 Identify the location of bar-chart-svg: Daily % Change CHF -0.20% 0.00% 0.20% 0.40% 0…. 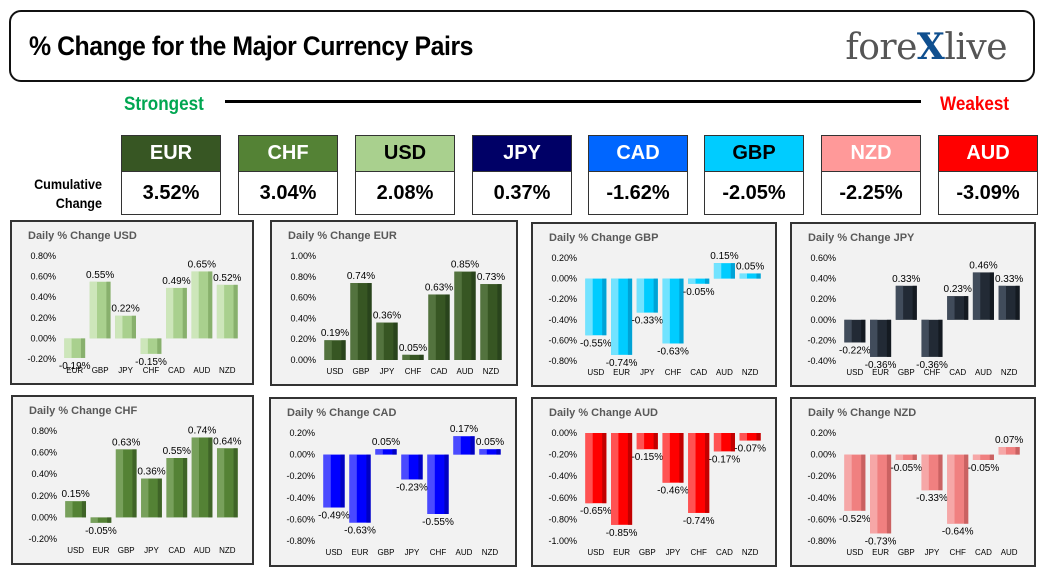
(132, 480).